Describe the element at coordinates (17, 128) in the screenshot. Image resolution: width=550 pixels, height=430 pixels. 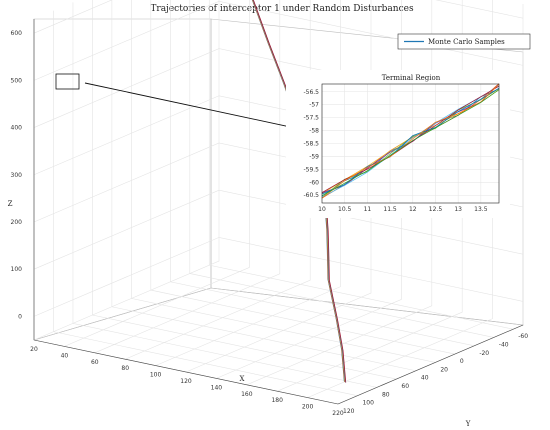
I see `z-tick-label: 400` at that location.